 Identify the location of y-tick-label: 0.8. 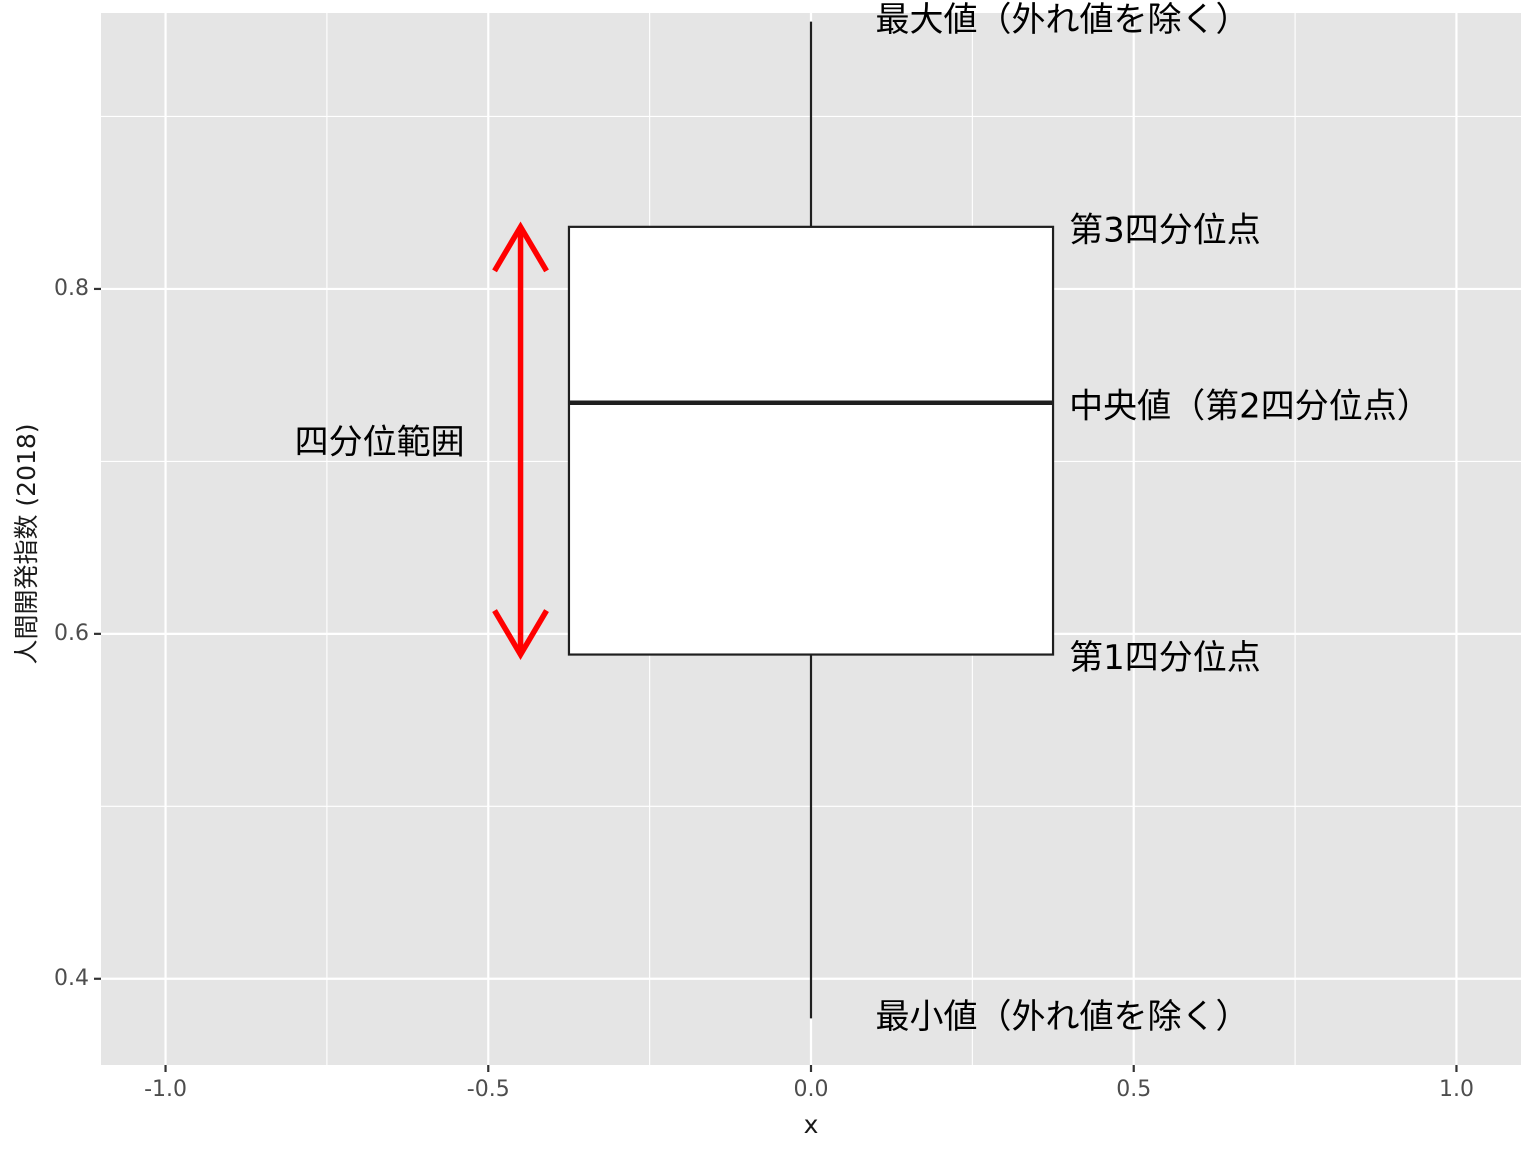
(71, 288).